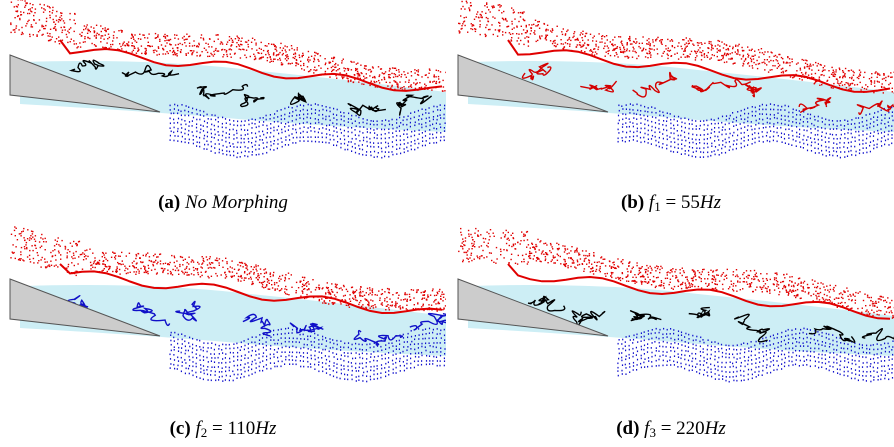 Image resolution: width=894 pixels, height=447 pixels. I want to click on caption-subscript: 3, so click(652, 432).